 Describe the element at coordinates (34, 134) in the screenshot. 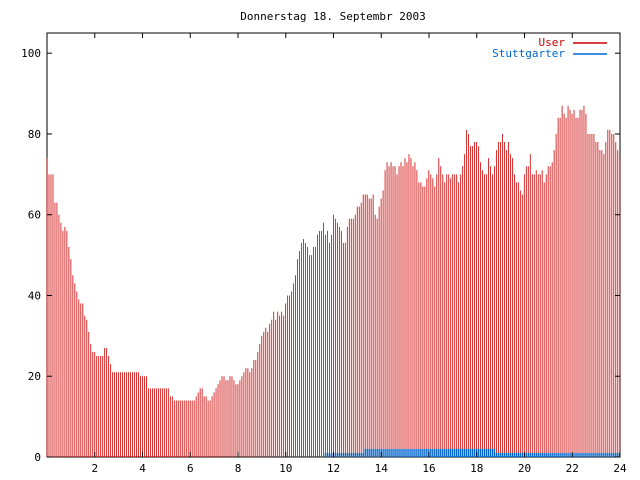

I see `y-tick-label: 80` at that location.